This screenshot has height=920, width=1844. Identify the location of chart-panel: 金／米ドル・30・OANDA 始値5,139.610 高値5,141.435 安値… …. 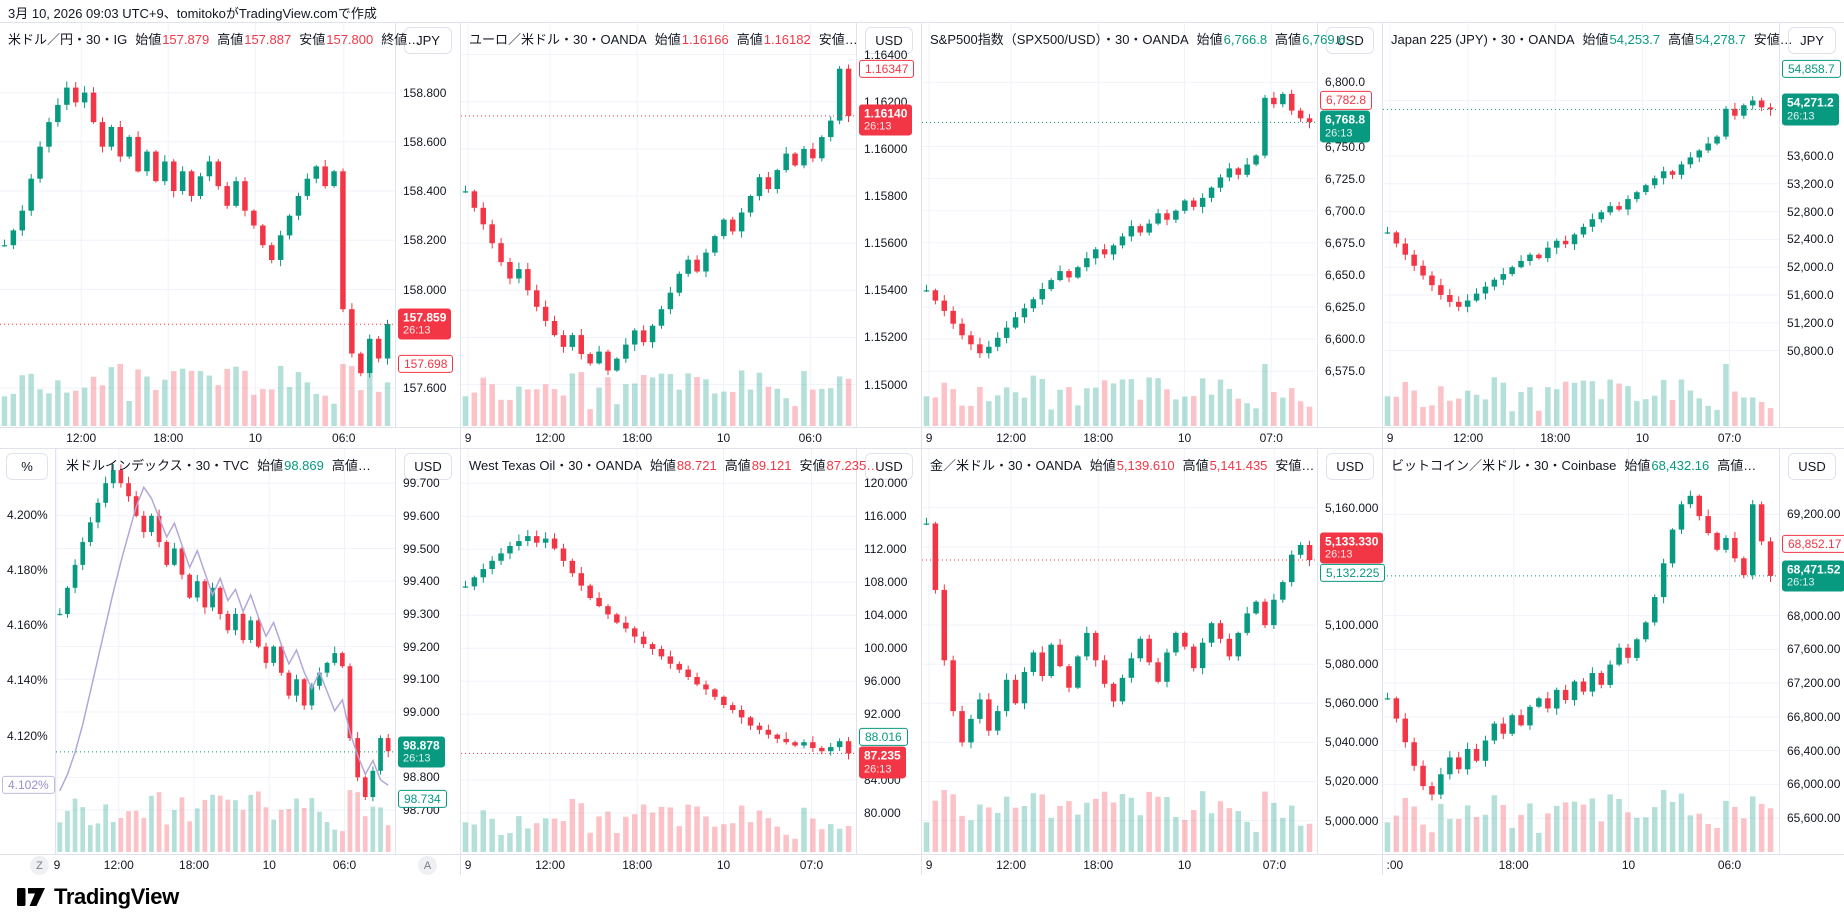
(1154, 662).